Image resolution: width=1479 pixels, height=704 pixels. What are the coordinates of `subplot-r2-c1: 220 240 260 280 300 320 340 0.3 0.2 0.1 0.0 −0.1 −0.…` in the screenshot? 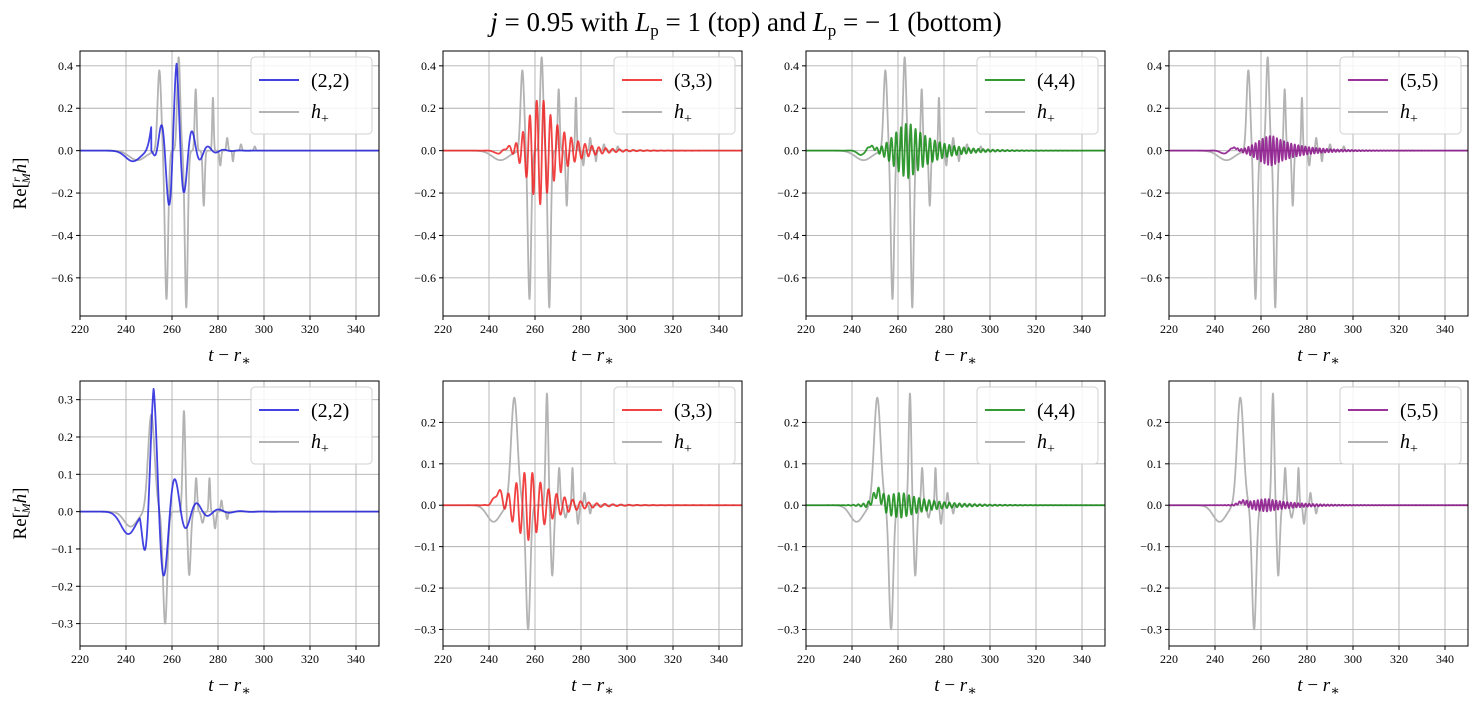 It's located at (194, 539).